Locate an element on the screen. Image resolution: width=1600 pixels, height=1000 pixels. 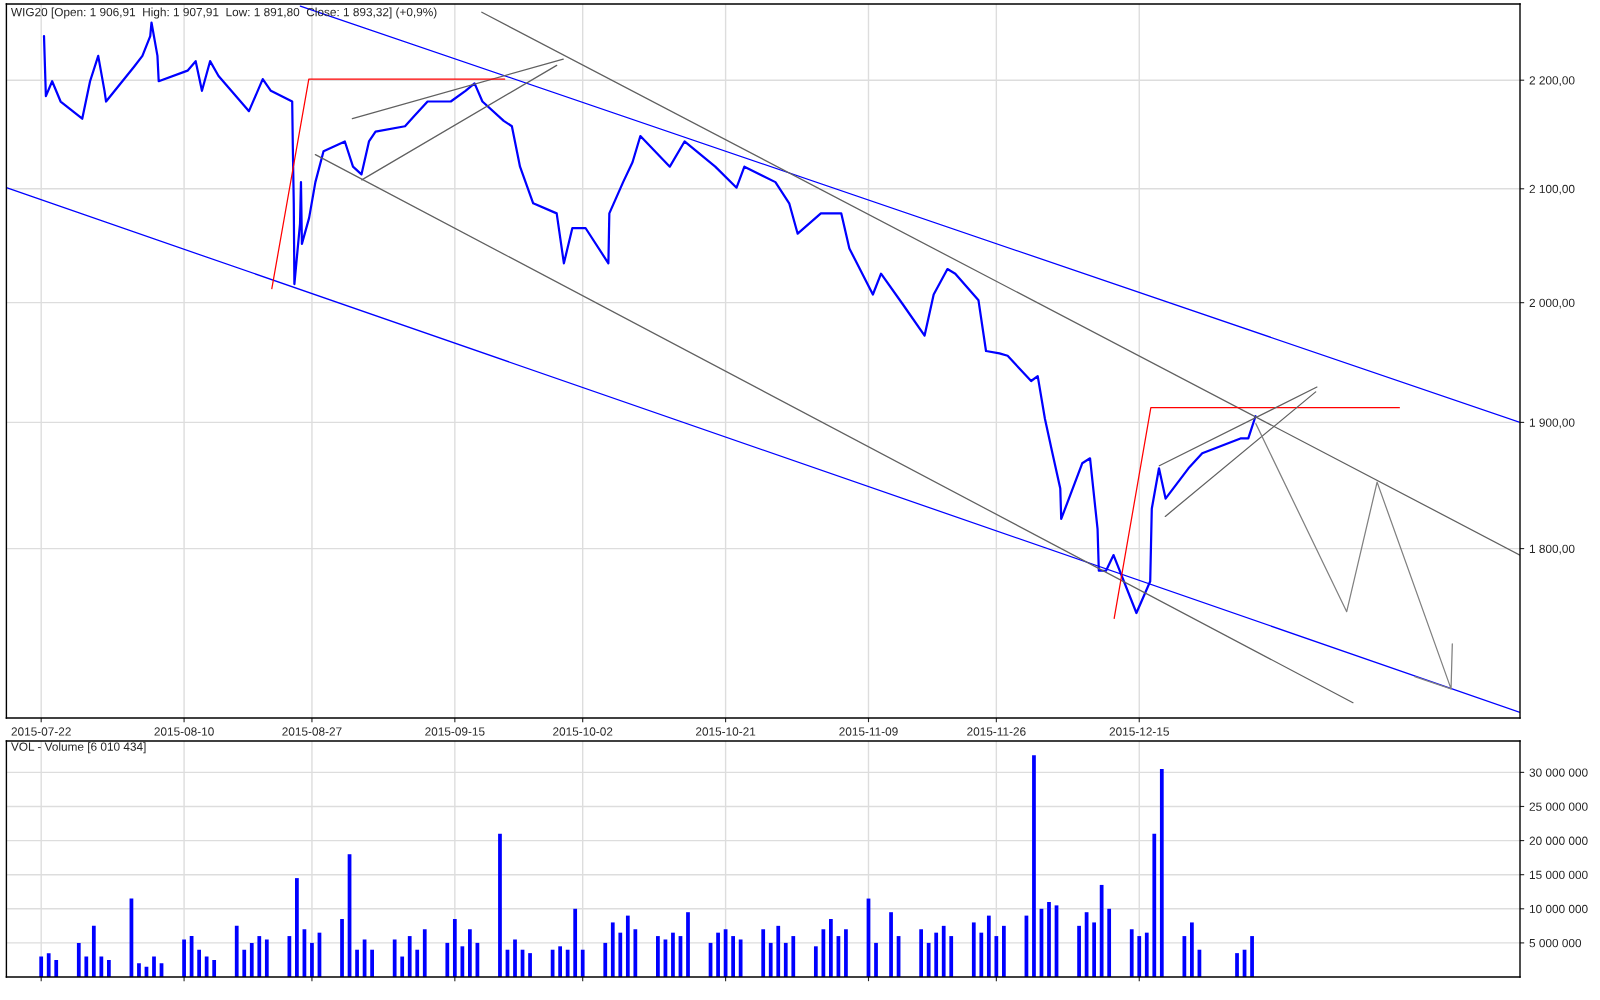
x-tick-label: 2015-08-10 is located at coordinates (184, 731).